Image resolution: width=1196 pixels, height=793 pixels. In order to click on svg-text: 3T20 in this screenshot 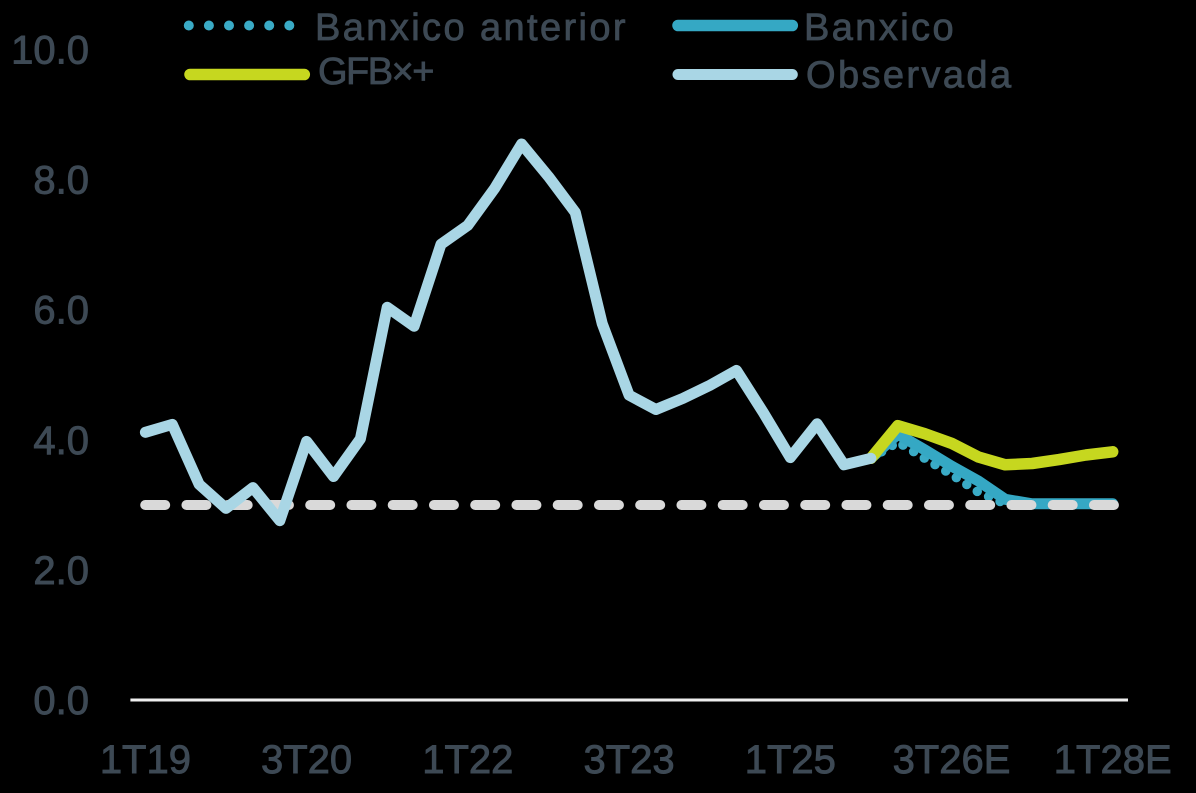, I will do `click(306, 760)`.